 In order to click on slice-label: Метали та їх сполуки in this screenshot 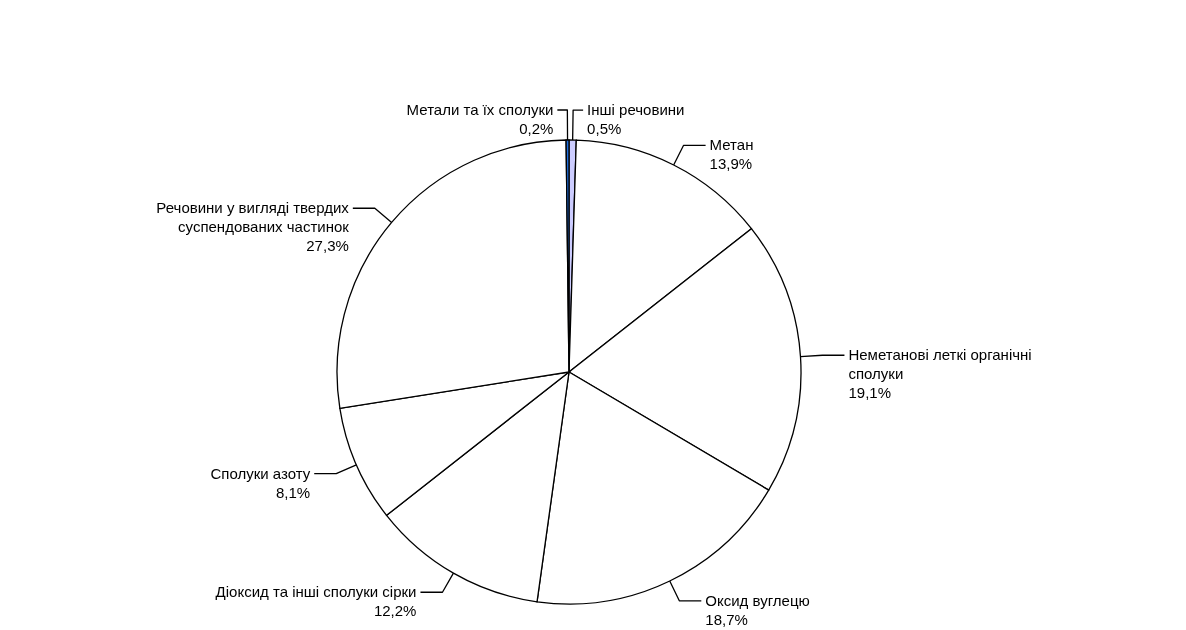, I will do `click(480, 110)`.